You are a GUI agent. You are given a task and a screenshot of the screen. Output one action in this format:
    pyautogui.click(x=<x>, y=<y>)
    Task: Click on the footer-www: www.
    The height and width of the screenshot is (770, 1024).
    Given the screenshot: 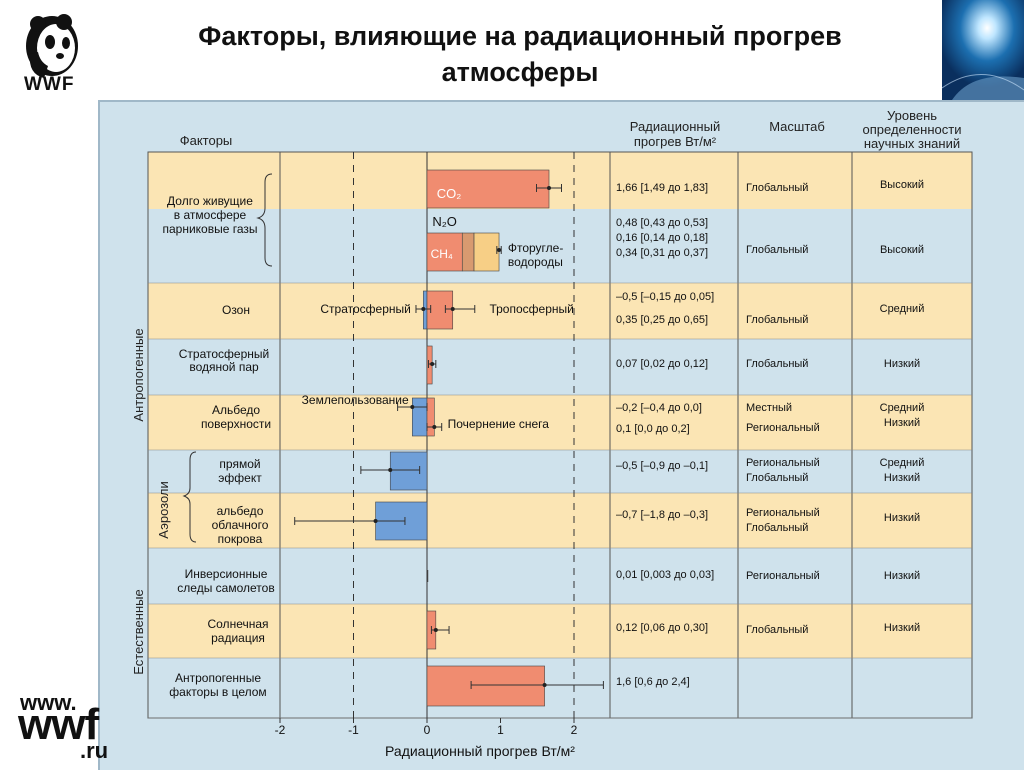 What is the action you would take?
    pyautogui.click(x=48, y=702)
    